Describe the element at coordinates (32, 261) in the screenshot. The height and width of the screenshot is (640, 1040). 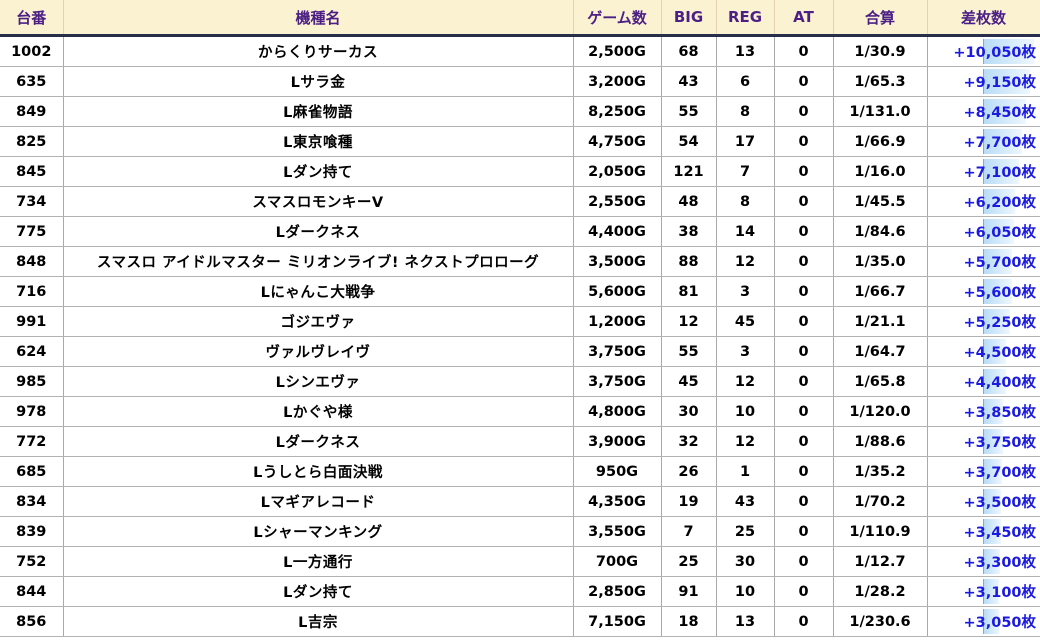
I see `machine-no-cell: 848` at that location.